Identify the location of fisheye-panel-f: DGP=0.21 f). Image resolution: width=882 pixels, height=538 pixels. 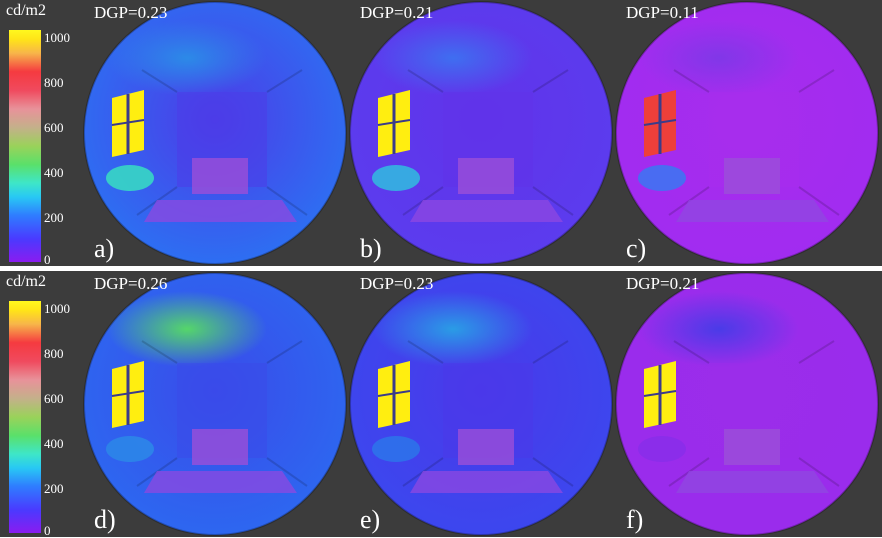
(747, 404).